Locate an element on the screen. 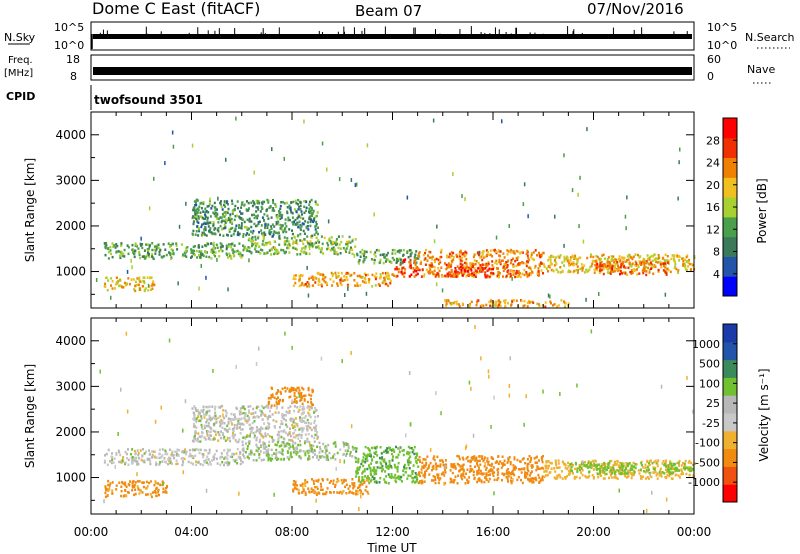  nave-tick-bottom: 0 is located at coordinates (710, 76).